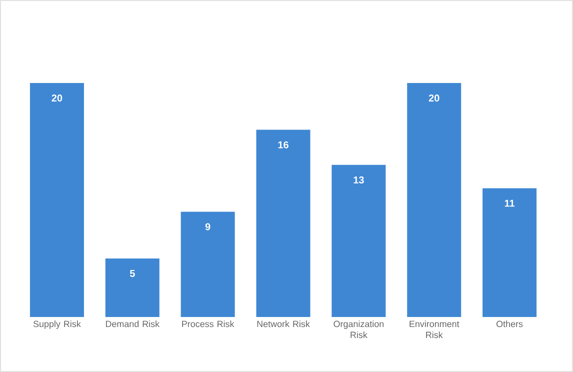 The width and height of the screenshot is (573, 372). What do you see at coordinates (208, 324) in the screenshot?
I see `x-tick-label: Process Risk` at bounding box center [208, 324].